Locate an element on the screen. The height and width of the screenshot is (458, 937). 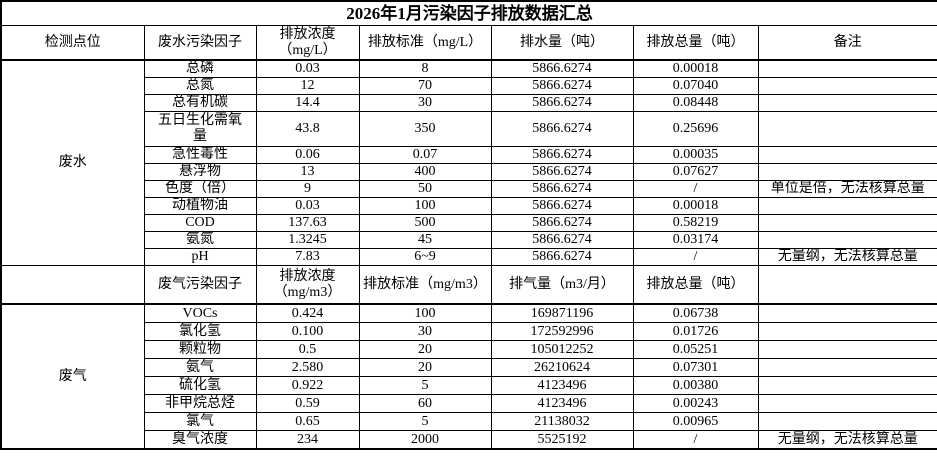
factor-name-cell: 非甲烷总烃 is located at coordinates (200, 403).